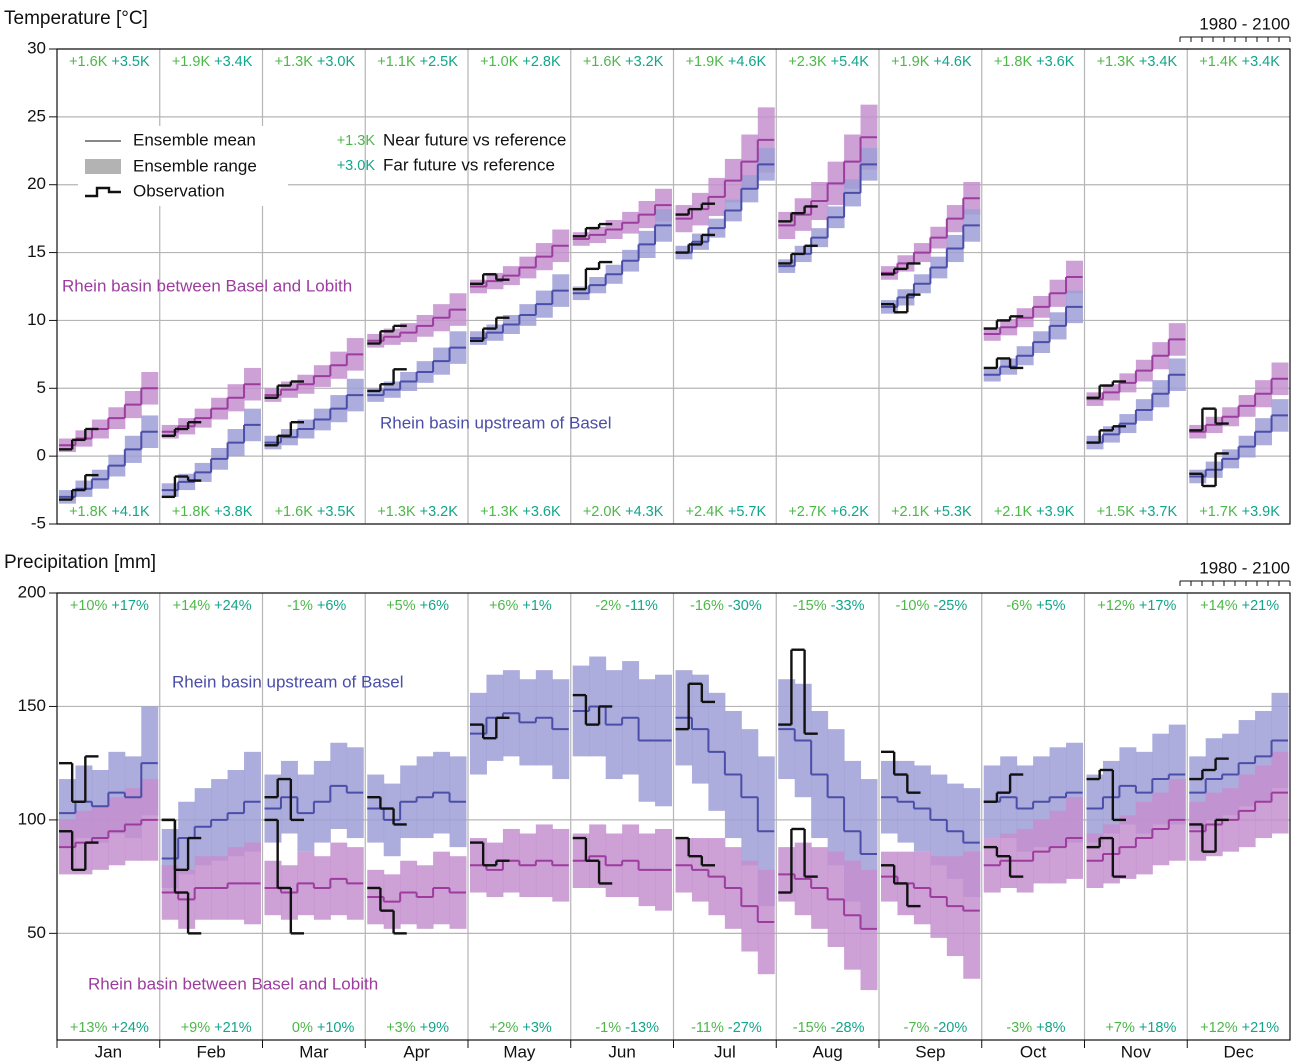 The height and width of the screenshot is (1063, 1306). Describe the element at coordinates (705, 62) in the screenshot. I see `near-change: +1.9K` at that location.